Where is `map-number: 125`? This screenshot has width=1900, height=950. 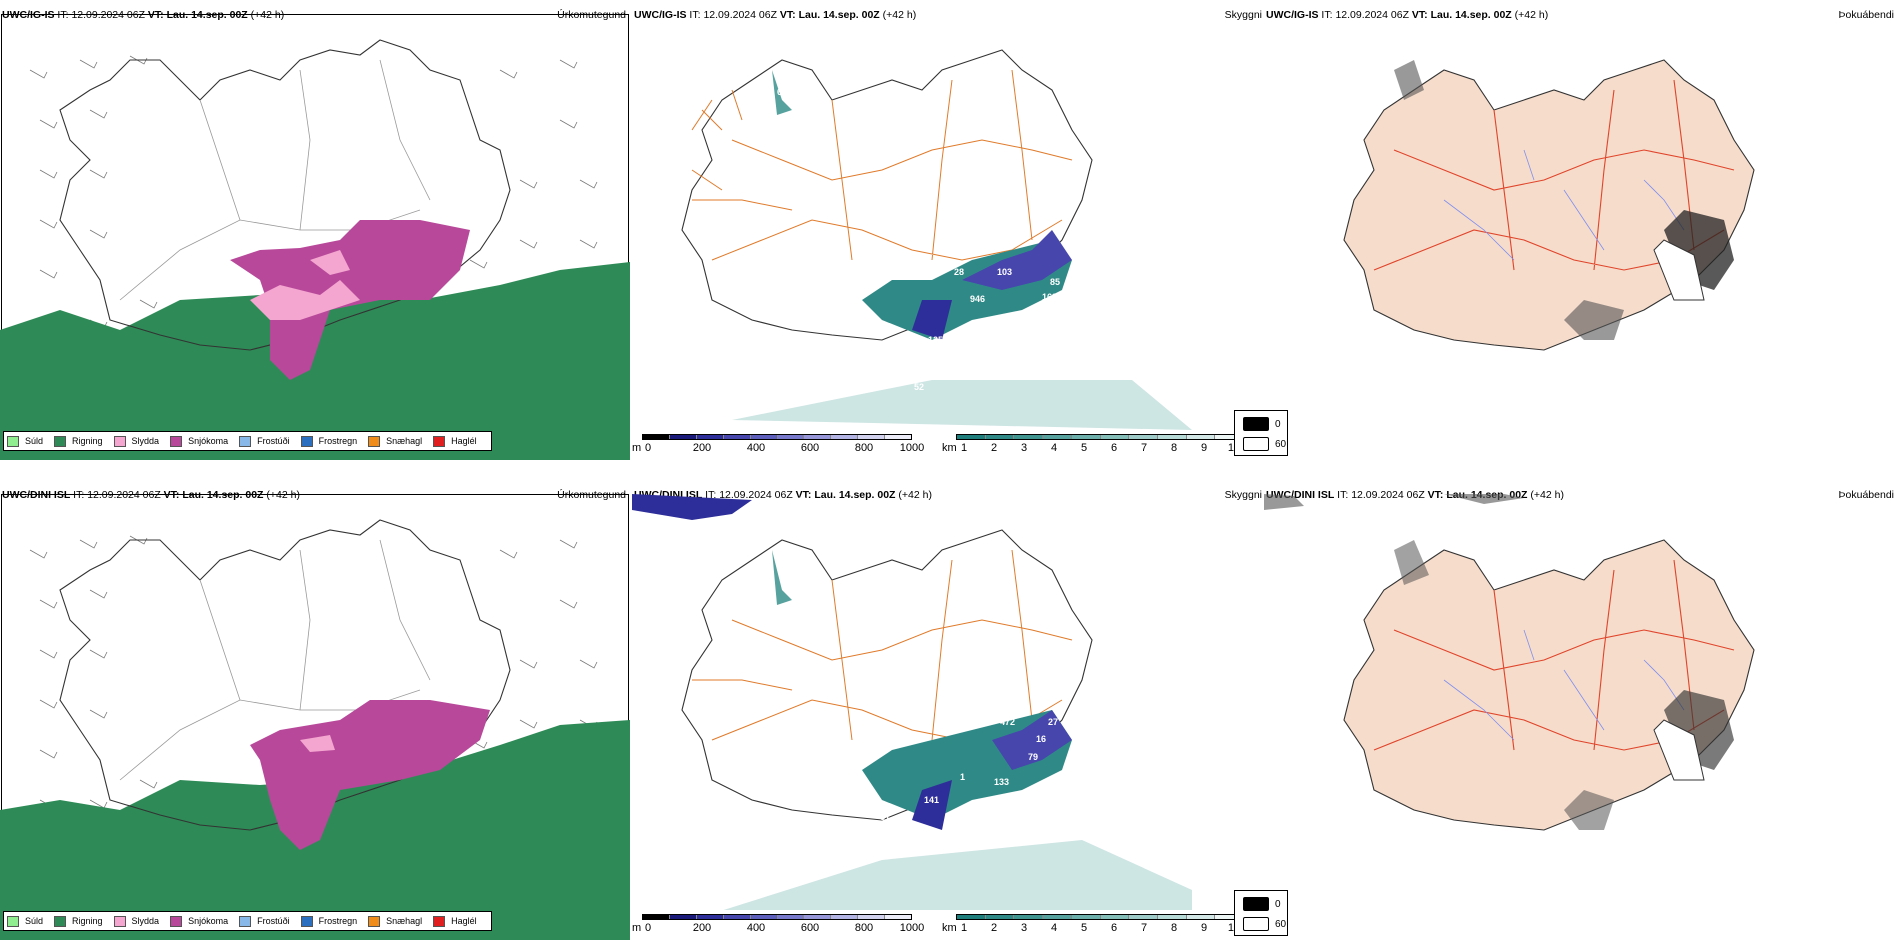
map-number: 125 is located at coordinates (935, 340).